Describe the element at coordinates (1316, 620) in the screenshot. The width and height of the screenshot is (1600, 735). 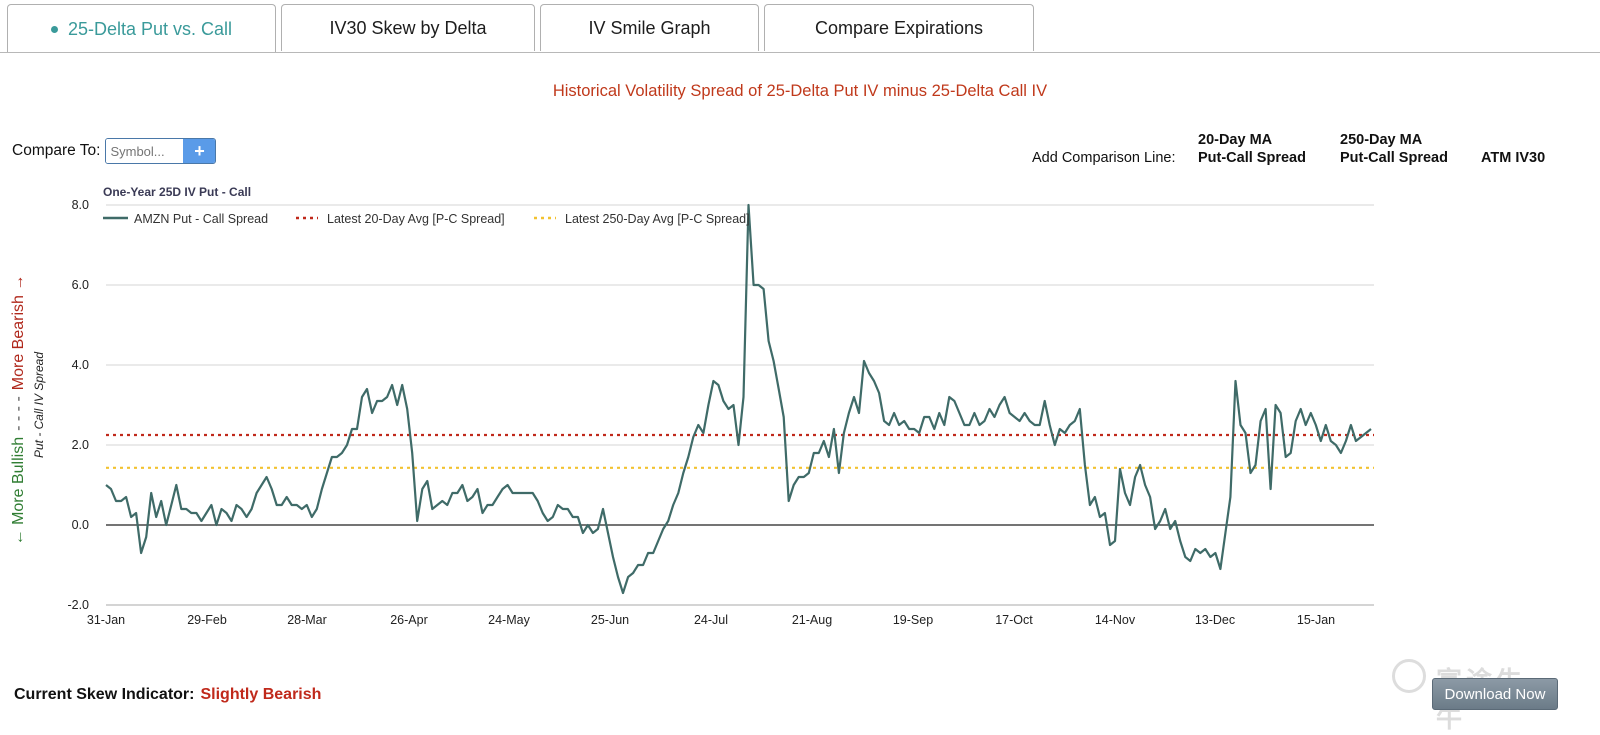
I see `x-tick-label: 15-Jan` at that location.